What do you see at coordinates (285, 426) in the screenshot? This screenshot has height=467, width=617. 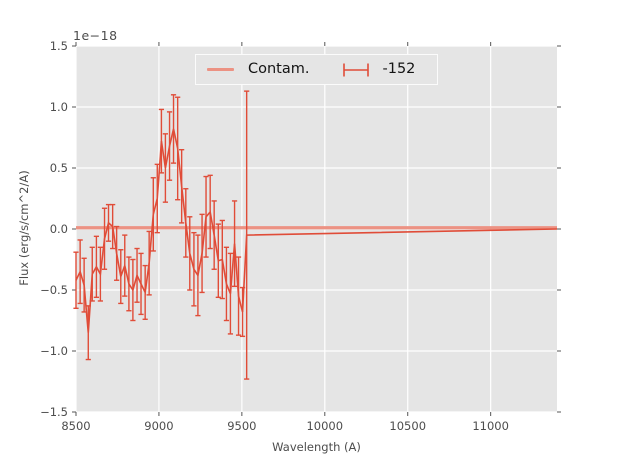 I see `x-tick-labels: 8500 9000 9500 10000 10500 11000` at bounding box center [285, 426].